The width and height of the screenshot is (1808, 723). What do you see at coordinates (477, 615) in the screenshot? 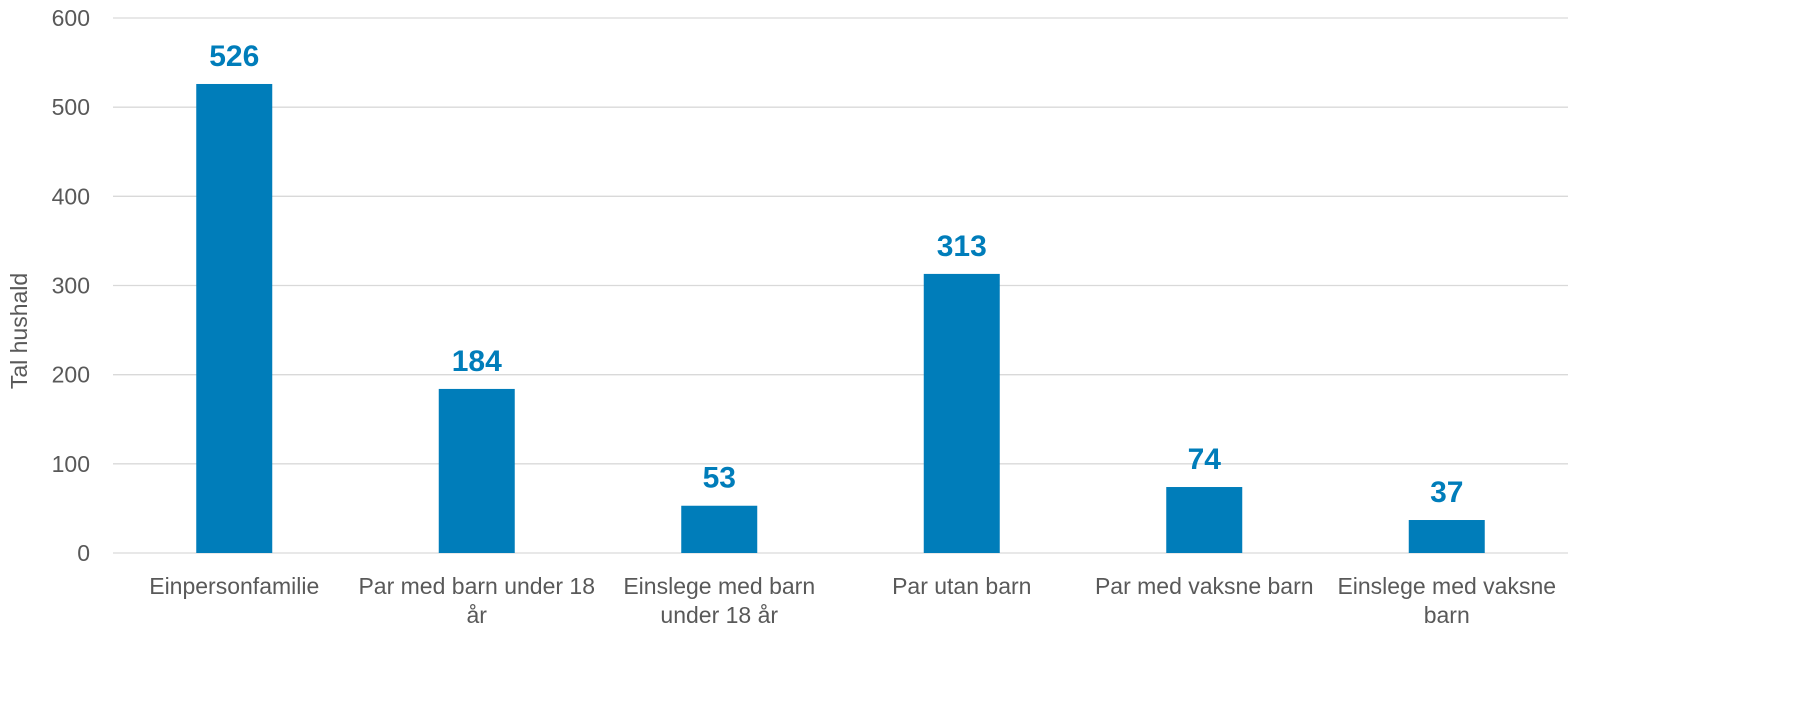
I see `x-category-label-line: år` at bounding box center [477, 615].